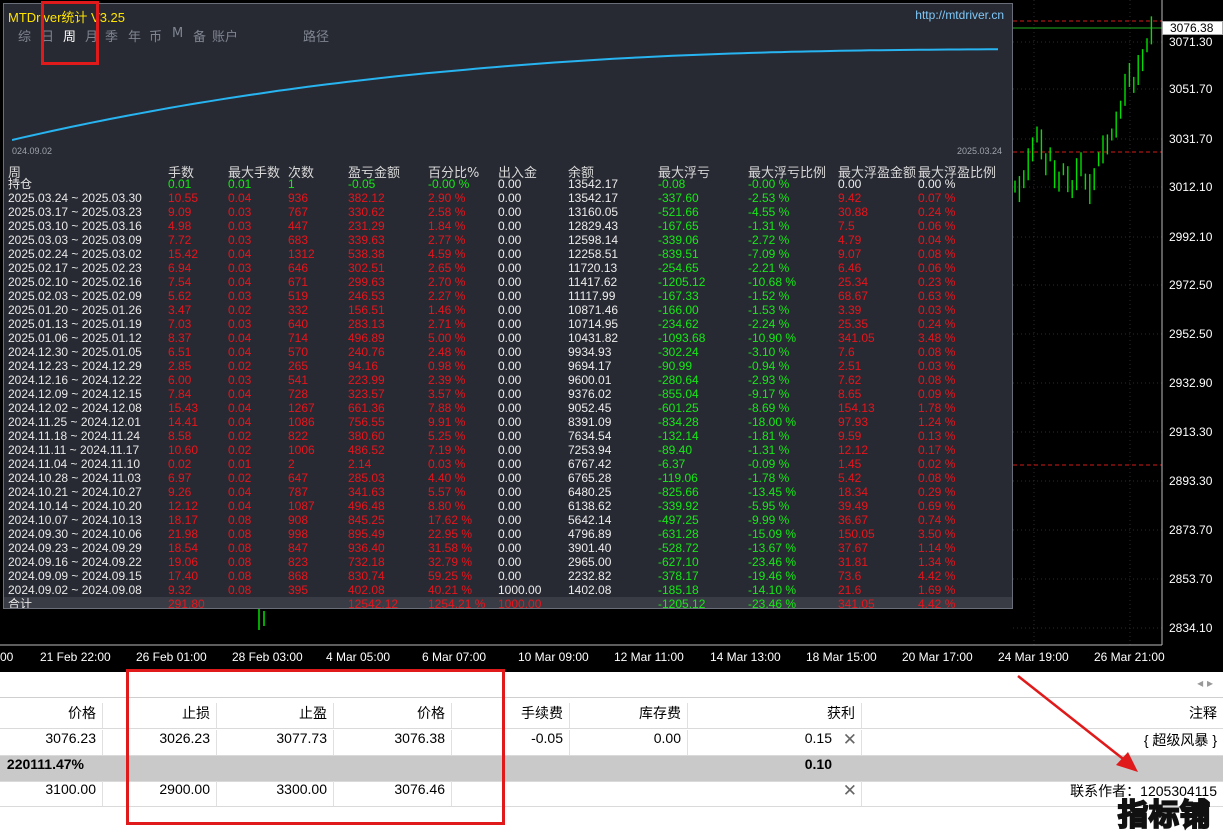 The width and height of the screenshot is (1223, 838). Describe the element at coordinates (678, 422) in the screenshot. I see `table-cell: -834.28` at that location.